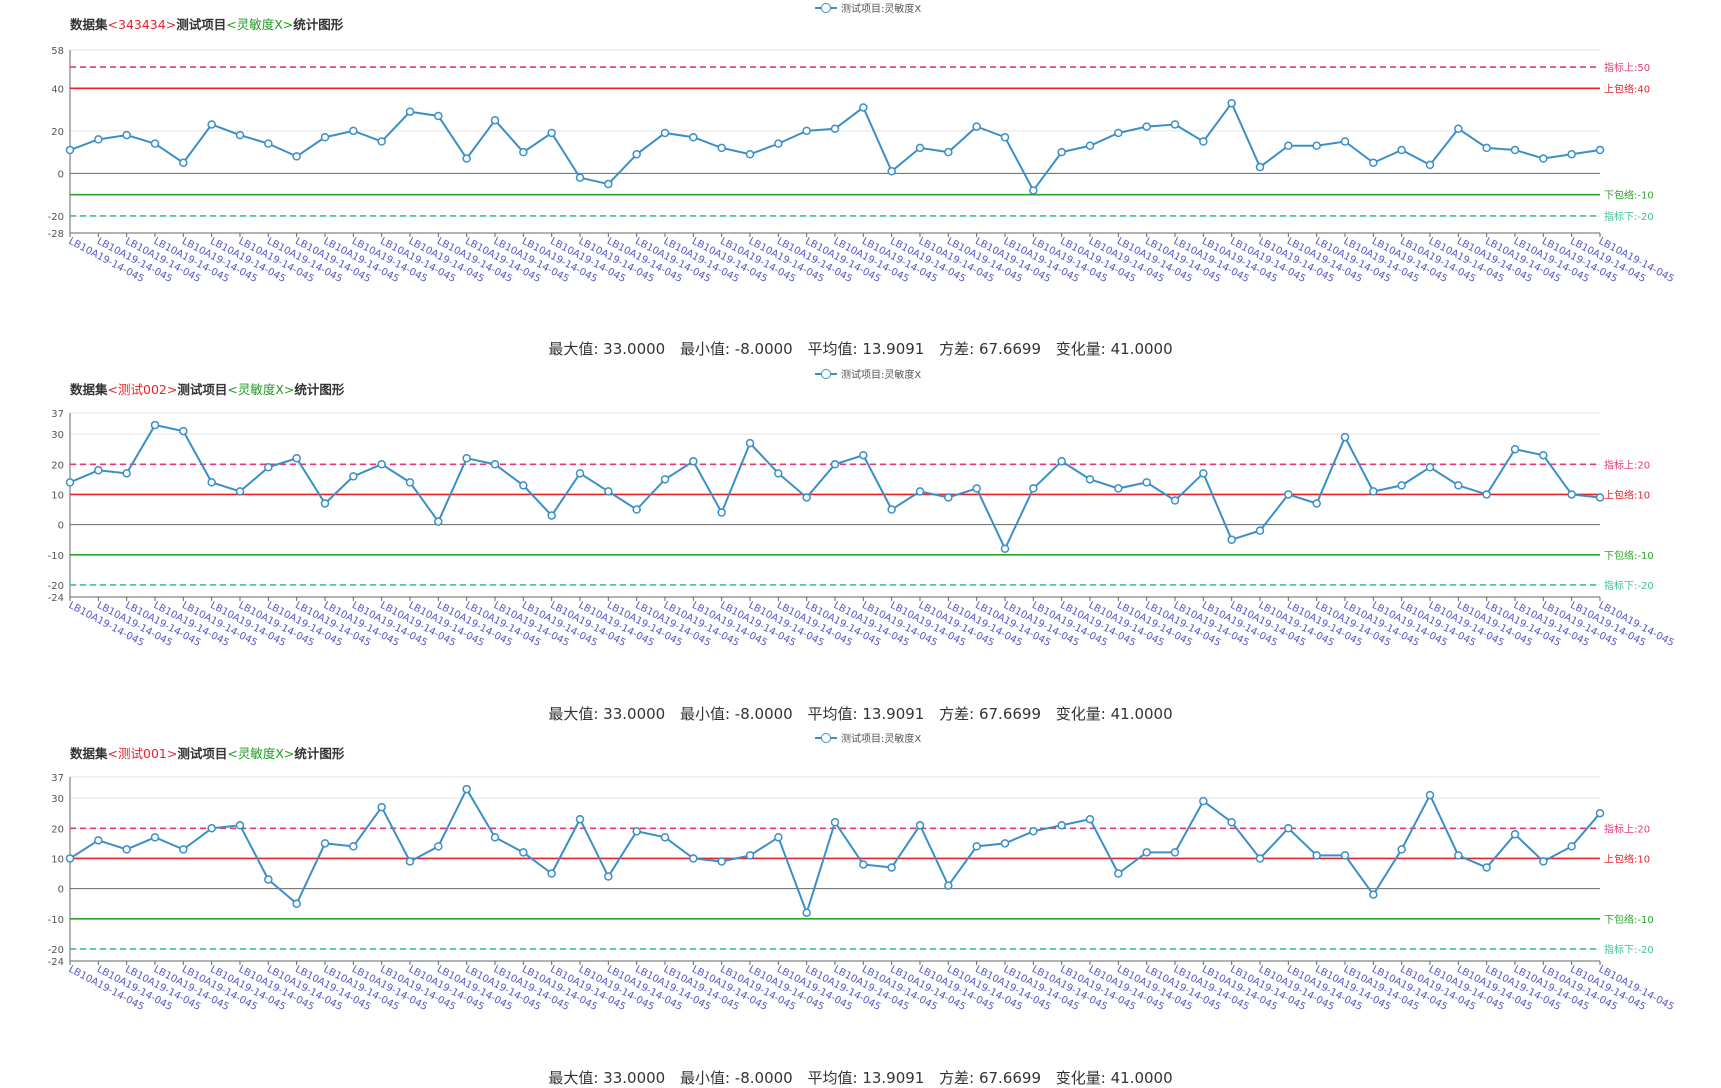  Describe the element at coordinates (56, 598) in the screenshot. I see `y-tick-label: -24` at that location.